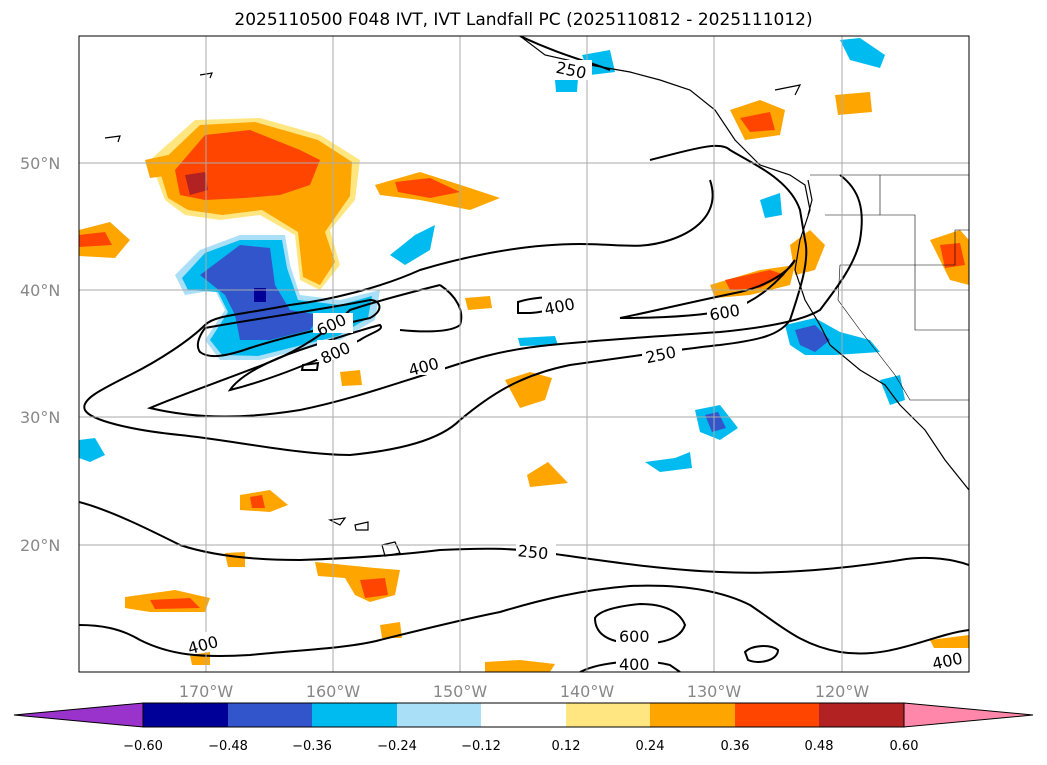  I want to click on contour-400-south, so click(524, 621).